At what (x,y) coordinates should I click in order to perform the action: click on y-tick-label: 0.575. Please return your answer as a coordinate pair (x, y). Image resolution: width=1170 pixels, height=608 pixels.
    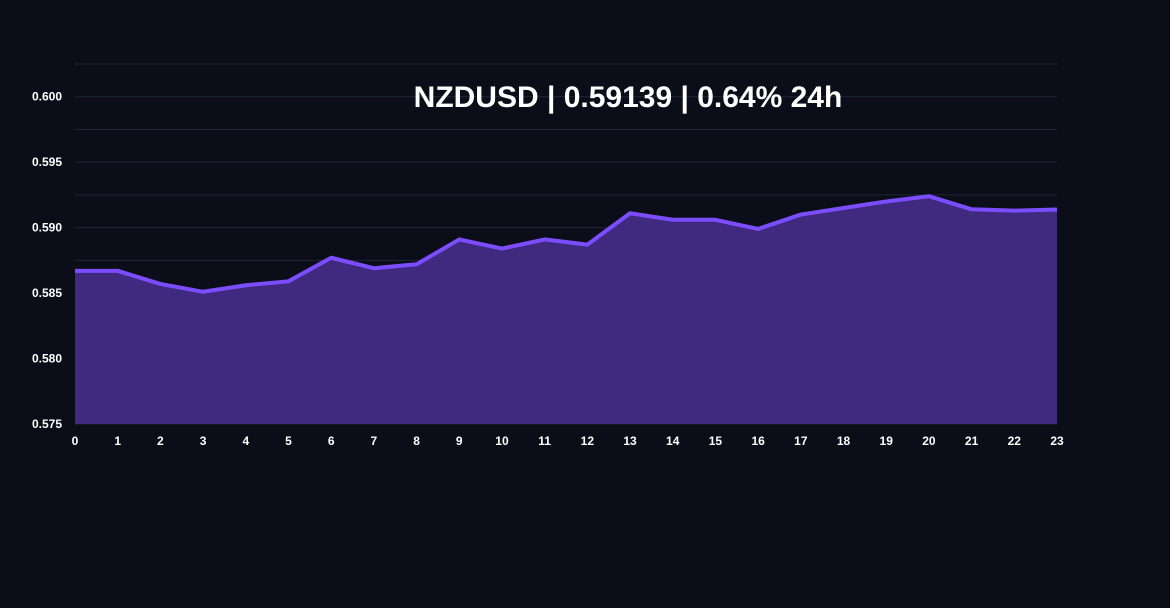
    Looking at the image, I should click on (47, 424).